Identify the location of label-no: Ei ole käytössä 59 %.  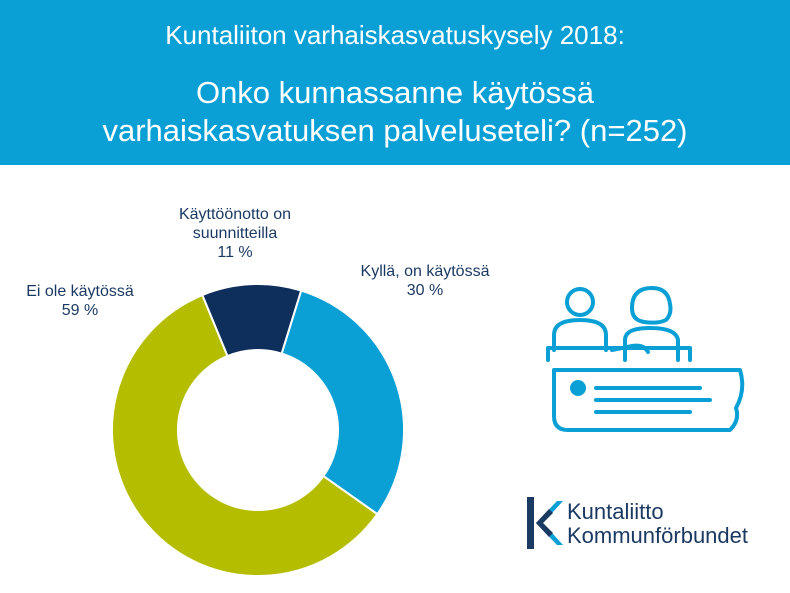
(80, 301).